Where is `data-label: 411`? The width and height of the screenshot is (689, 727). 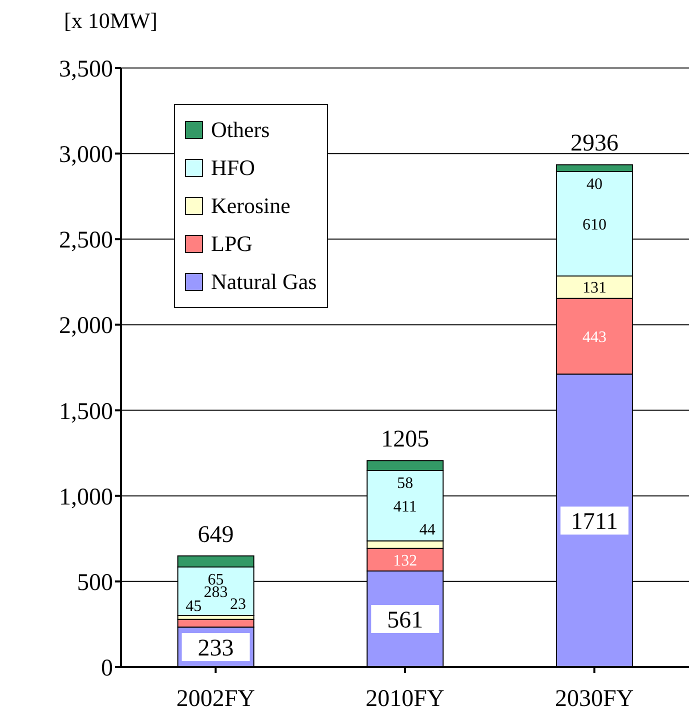 data-label: 411 is located at coordinates (405, 507).